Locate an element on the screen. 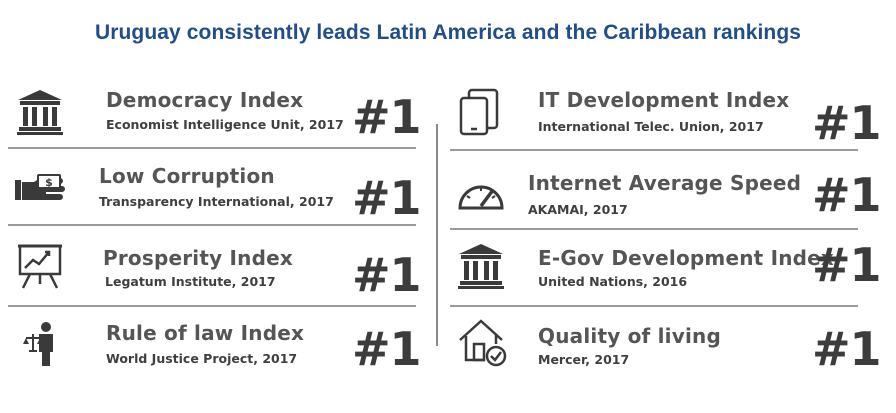  money-hand-icon: $ is located at coordinates (43, 190).